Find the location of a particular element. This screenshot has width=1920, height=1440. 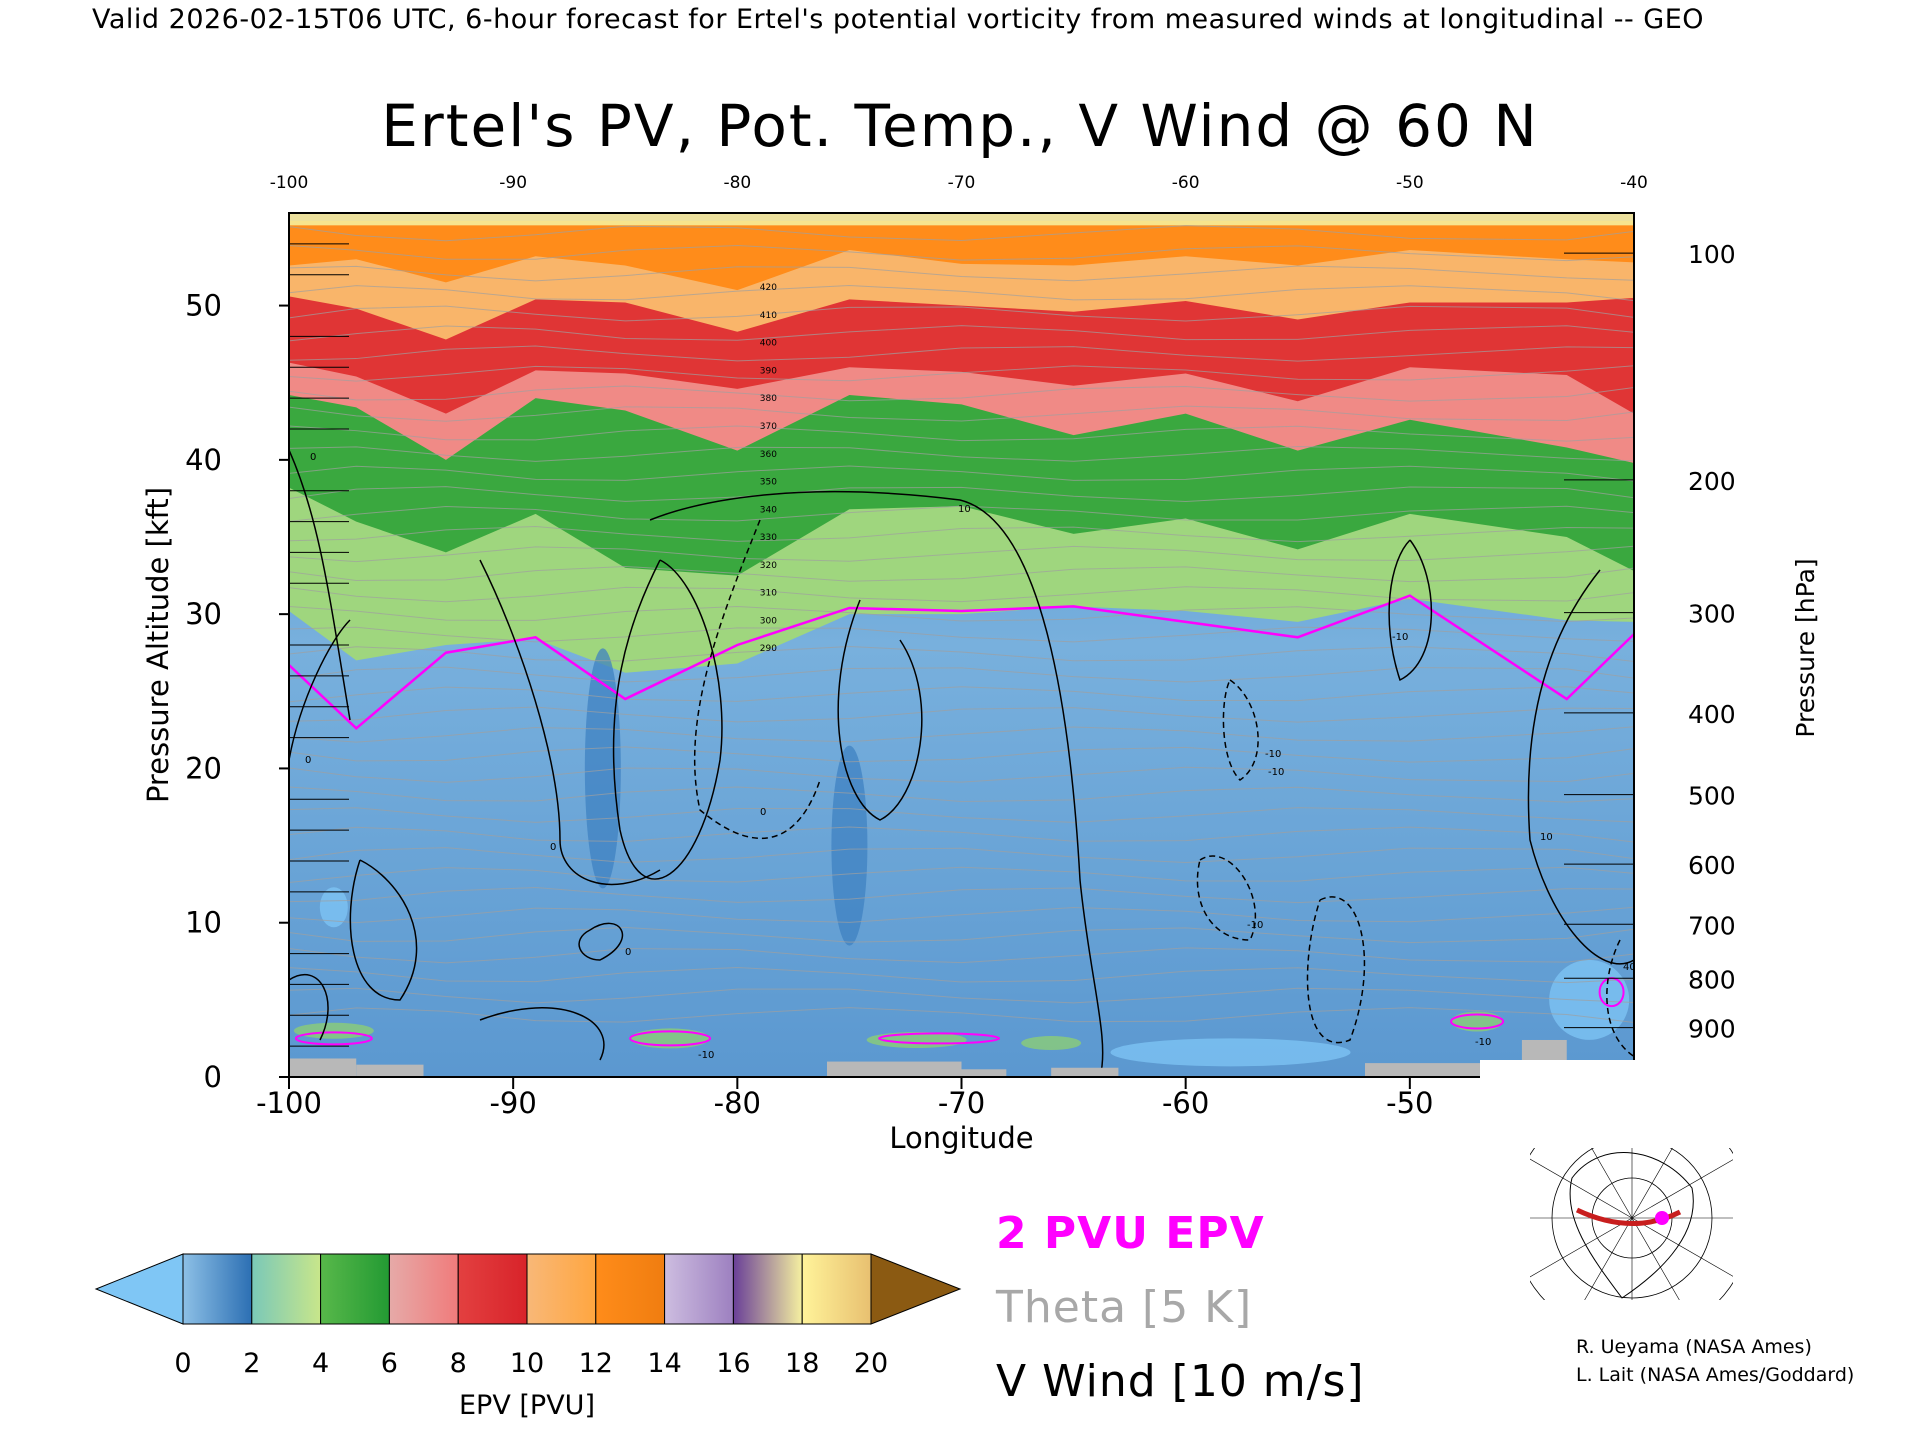

y2-tick-label: 600 is located at coordinates (1712, 865).